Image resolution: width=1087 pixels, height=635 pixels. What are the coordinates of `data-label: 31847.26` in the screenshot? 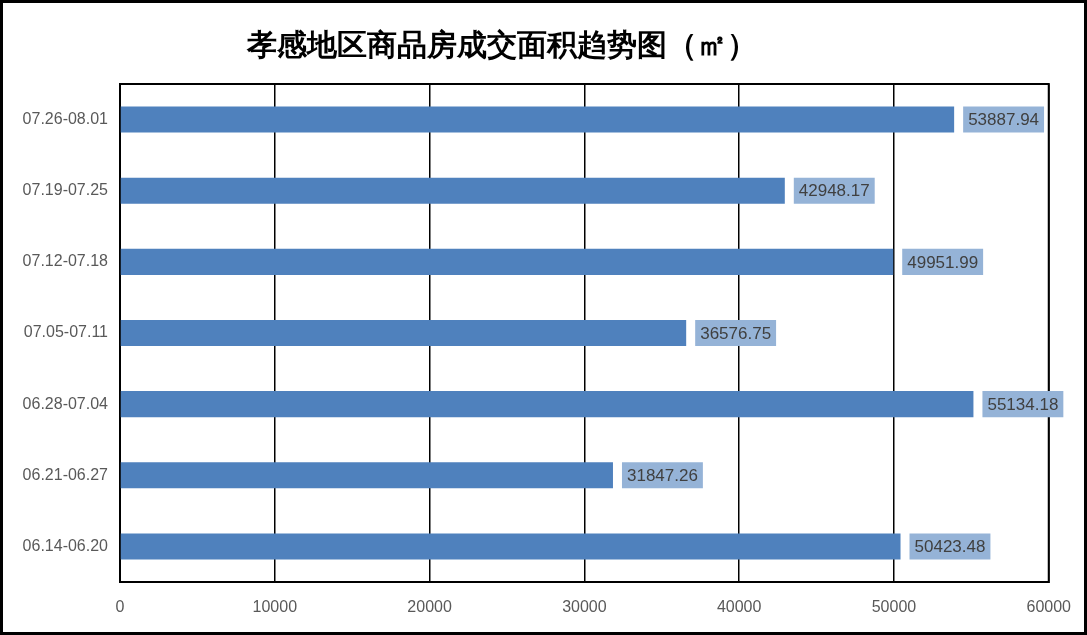 It's located at (662, 475).